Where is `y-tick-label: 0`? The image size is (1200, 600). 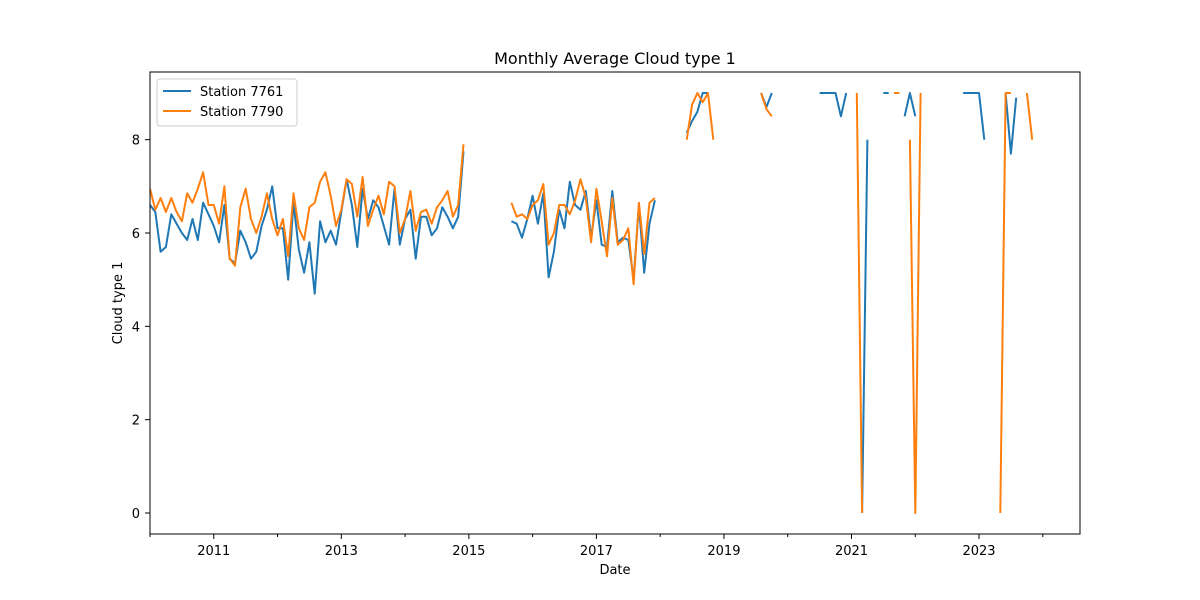
y-tick-label: 0 is located at coordinates (136, 514).